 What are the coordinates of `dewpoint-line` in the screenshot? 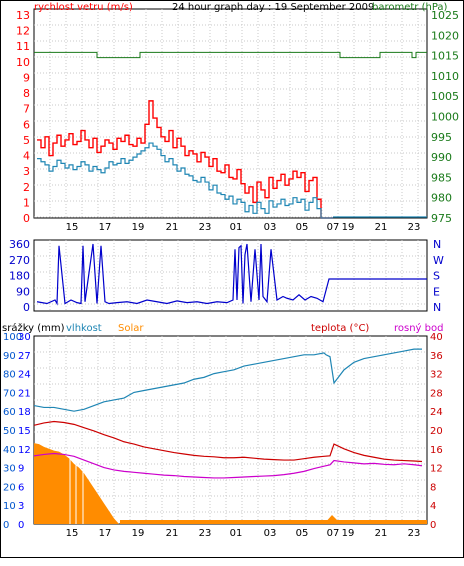 It's located at (228, 465).